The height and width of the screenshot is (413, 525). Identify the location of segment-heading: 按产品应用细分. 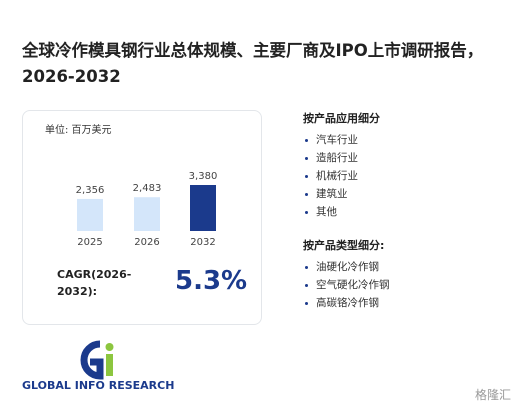
(341, 118).